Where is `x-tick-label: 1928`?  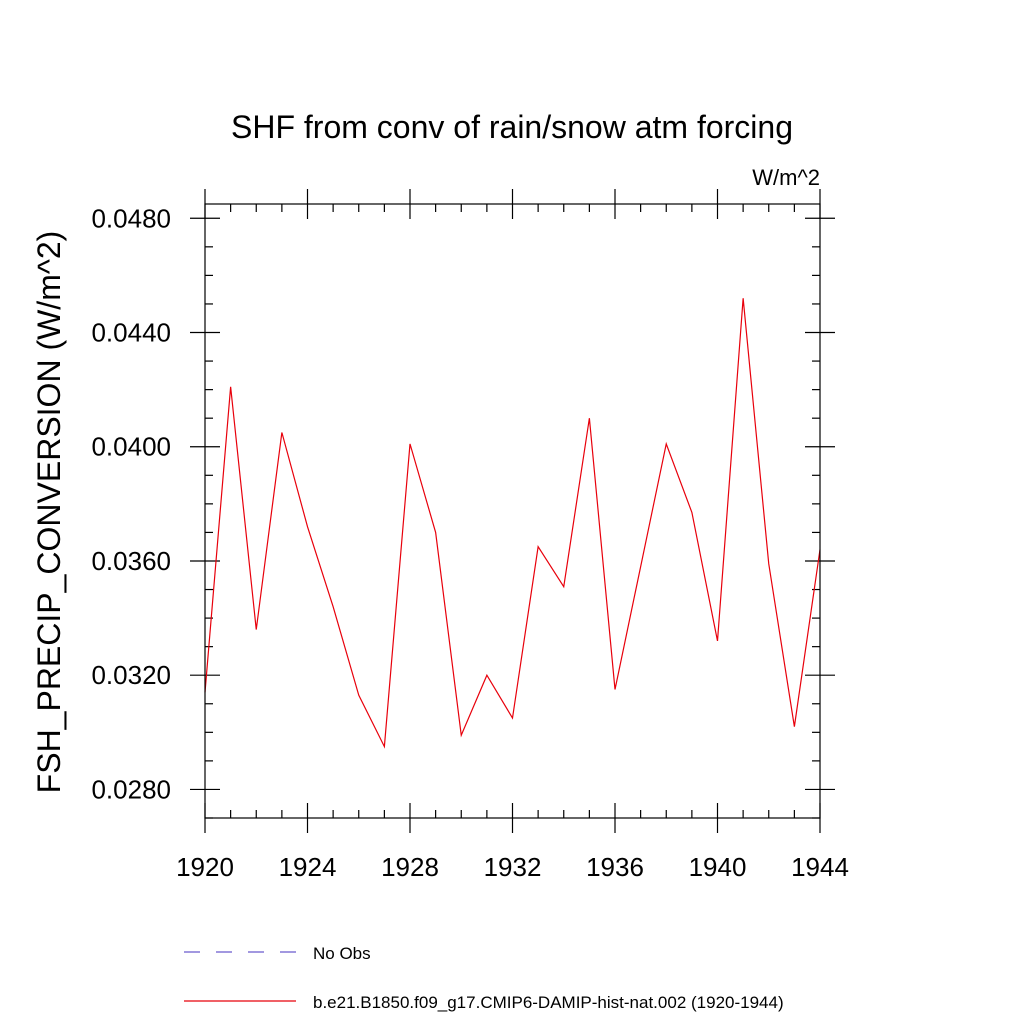 x-tick-label: 1928 is located at coordinates (410, 867).